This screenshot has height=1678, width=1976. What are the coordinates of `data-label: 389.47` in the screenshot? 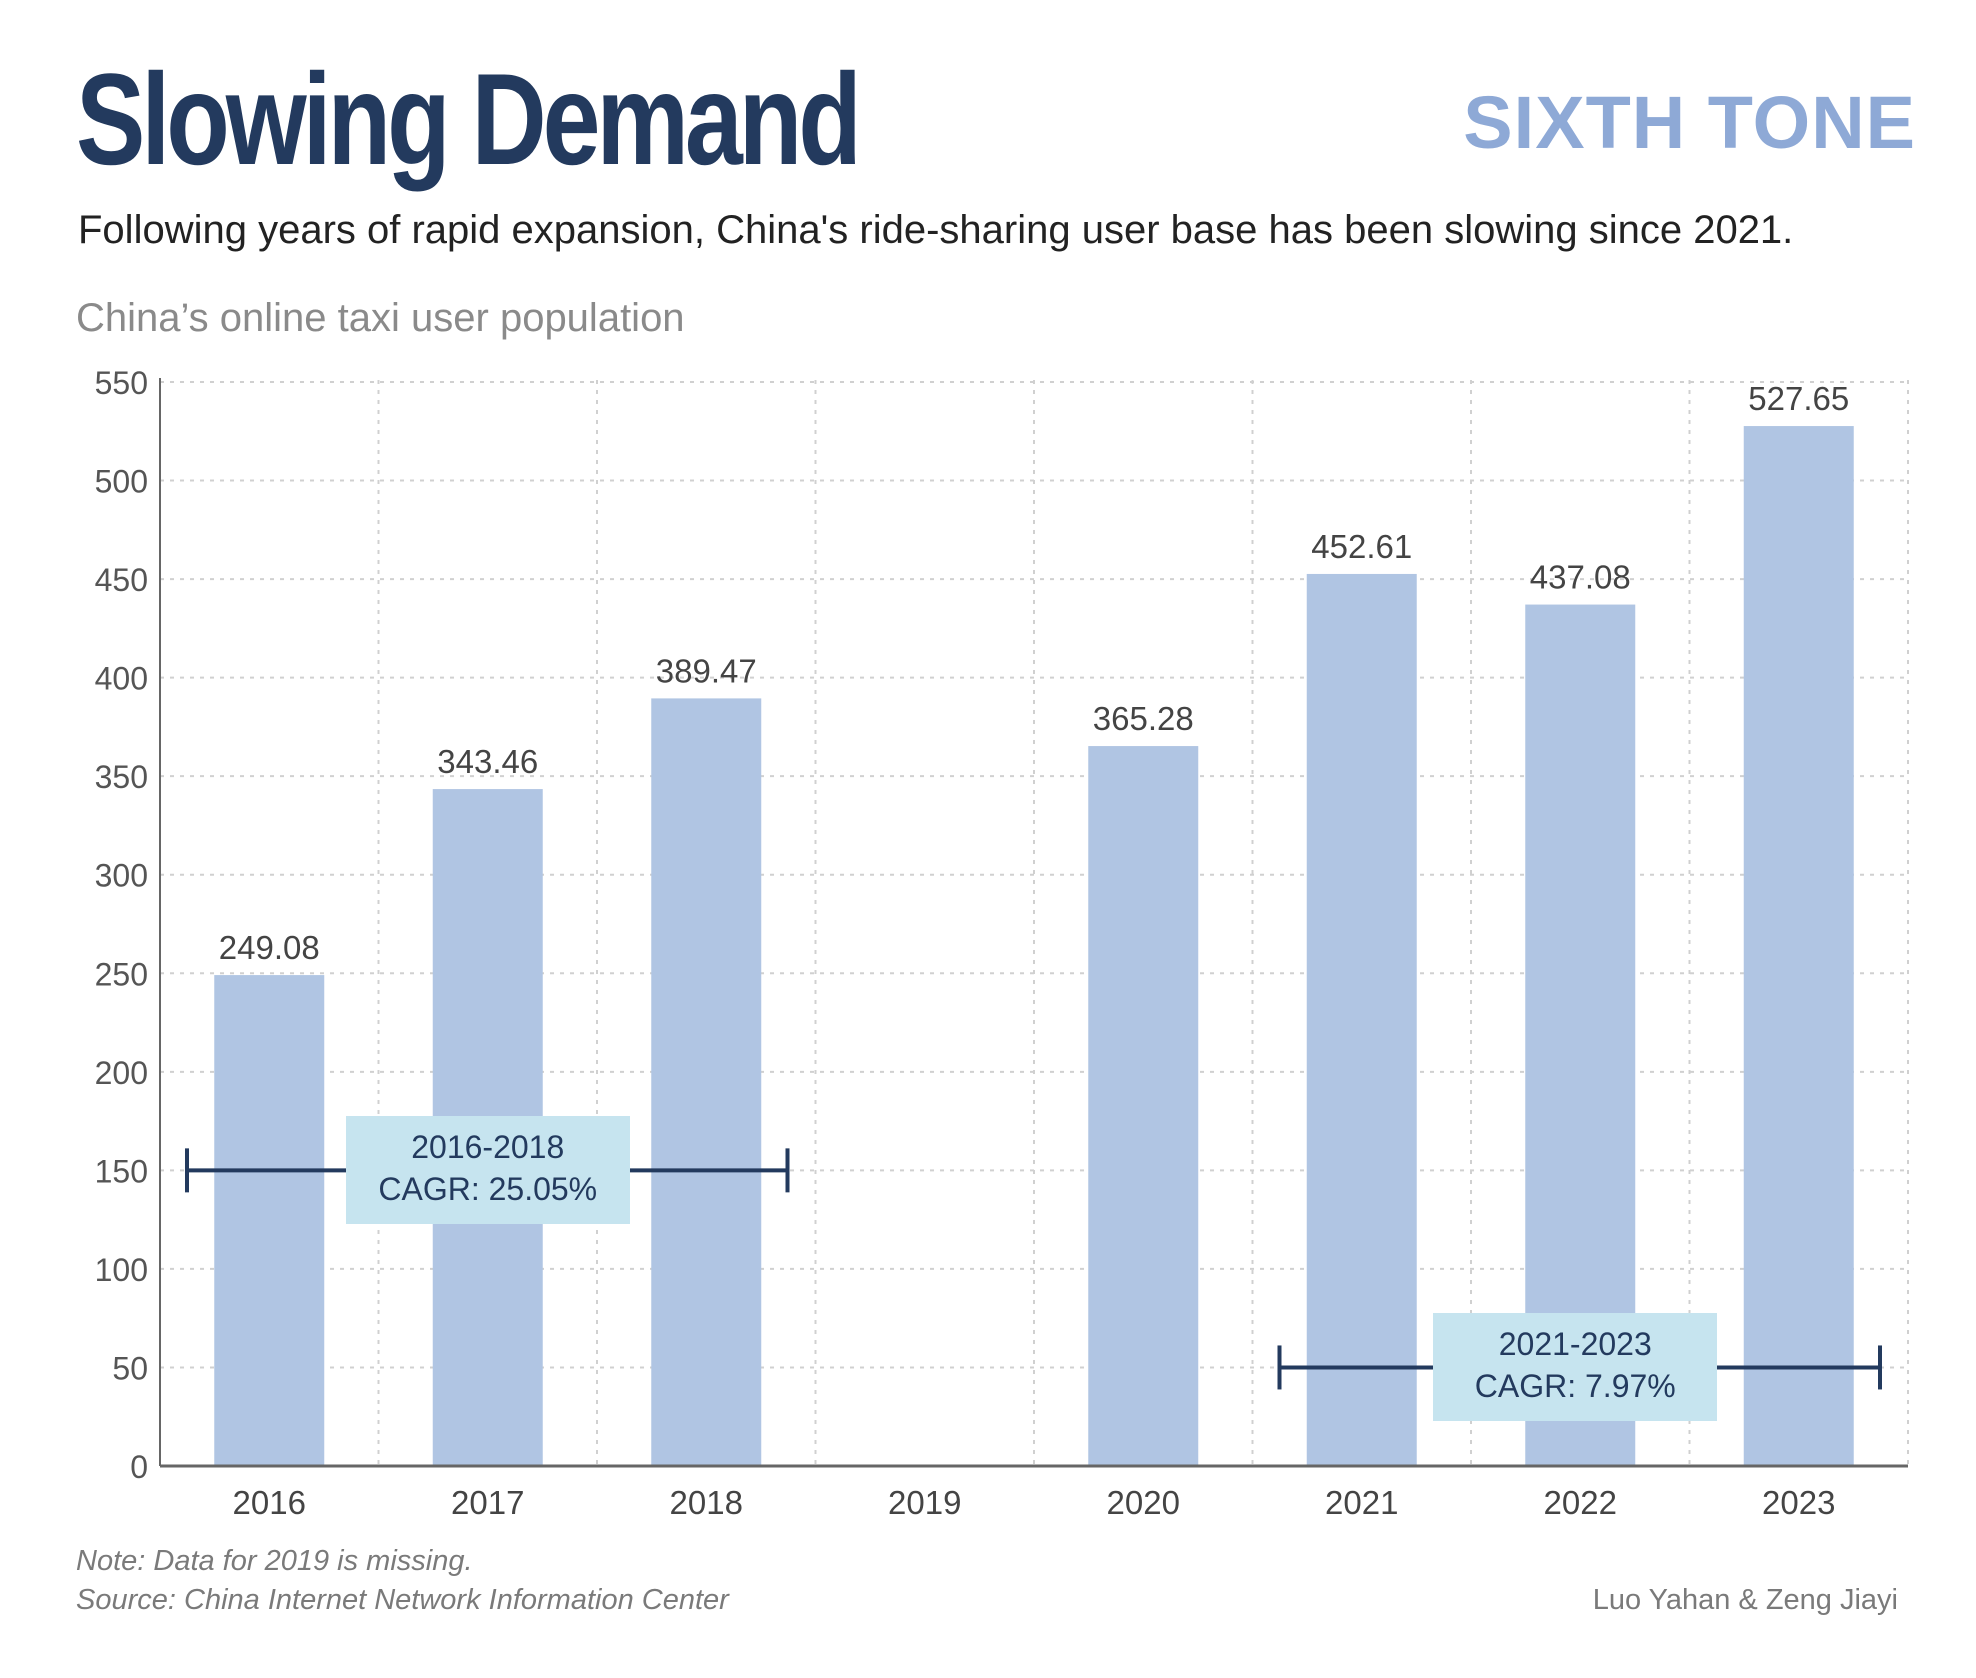 It's located at (706, 670).